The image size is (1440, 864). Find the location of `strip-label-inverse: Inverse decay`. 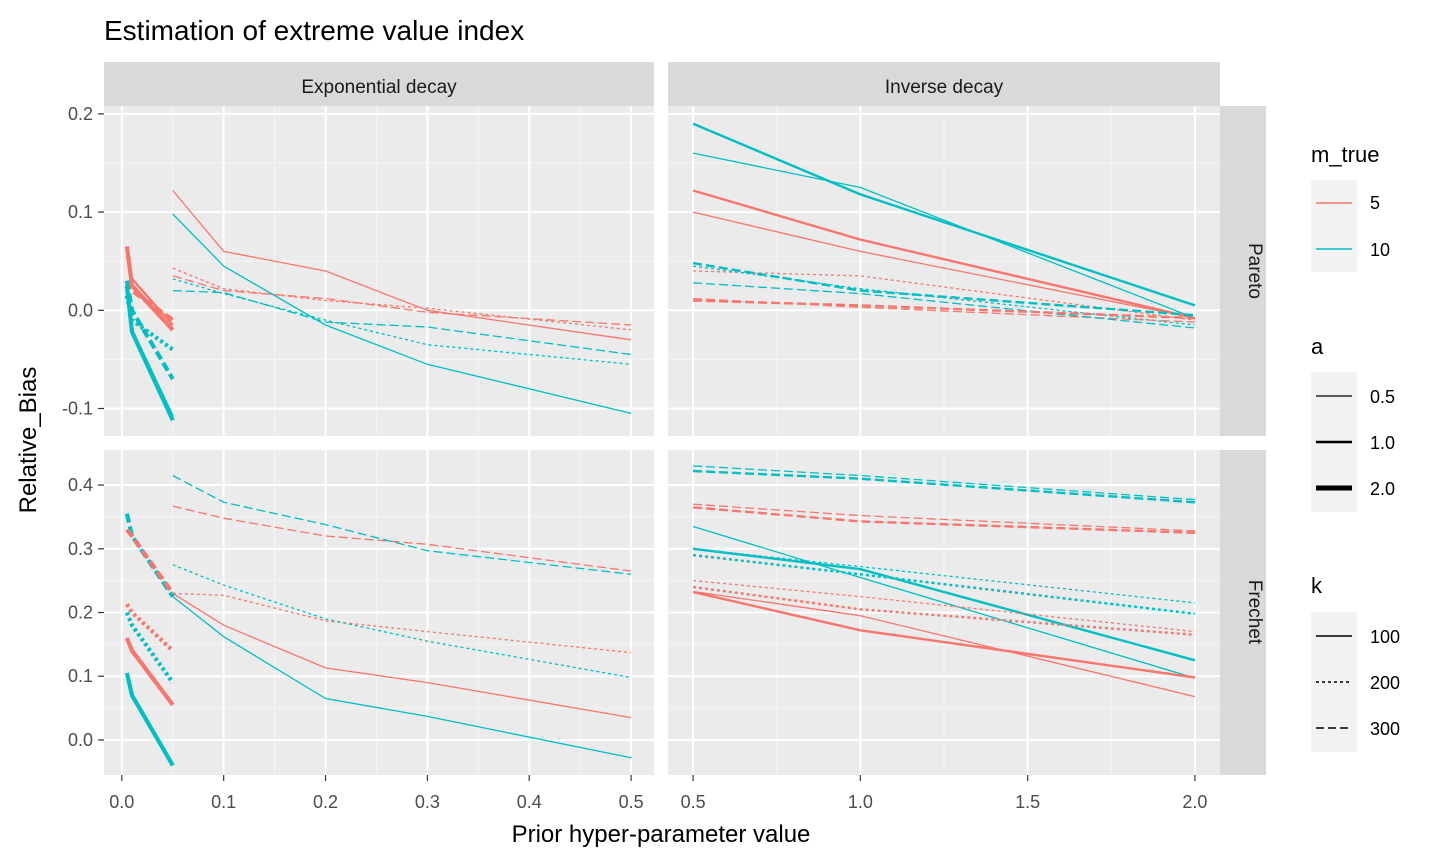

strip-label-inverse: Inverse decay is located at coordinates (944, 87).